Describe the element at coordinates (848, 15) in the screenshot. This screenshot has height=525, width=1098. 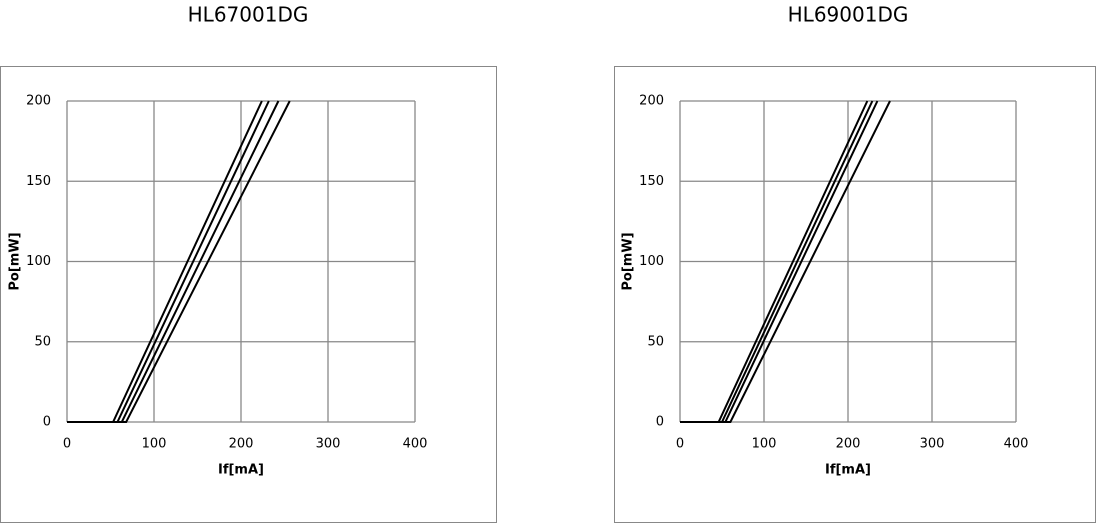
I see `chart-title: HL69001DG` at that location.